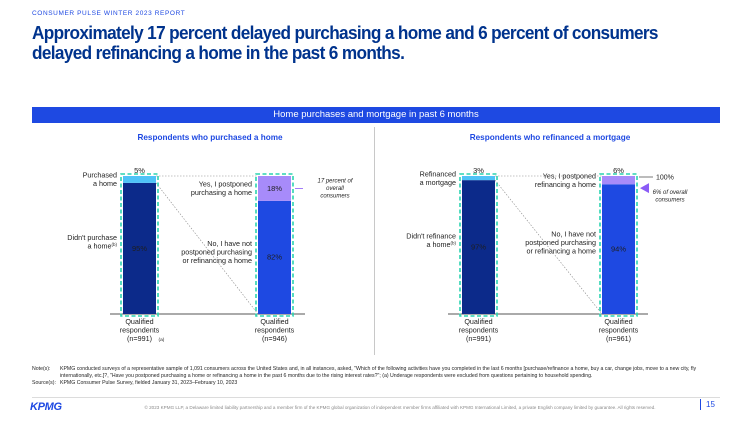  What do you see at coordinates (44, 383) in the screenshot?
I see `source-key: Source(s):` at bounding box center [44, 383].